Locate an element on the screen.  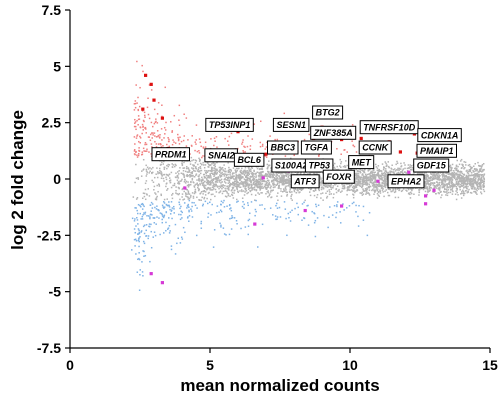
gene-annotation: CDKN1A is located at coordinates (439, 135).